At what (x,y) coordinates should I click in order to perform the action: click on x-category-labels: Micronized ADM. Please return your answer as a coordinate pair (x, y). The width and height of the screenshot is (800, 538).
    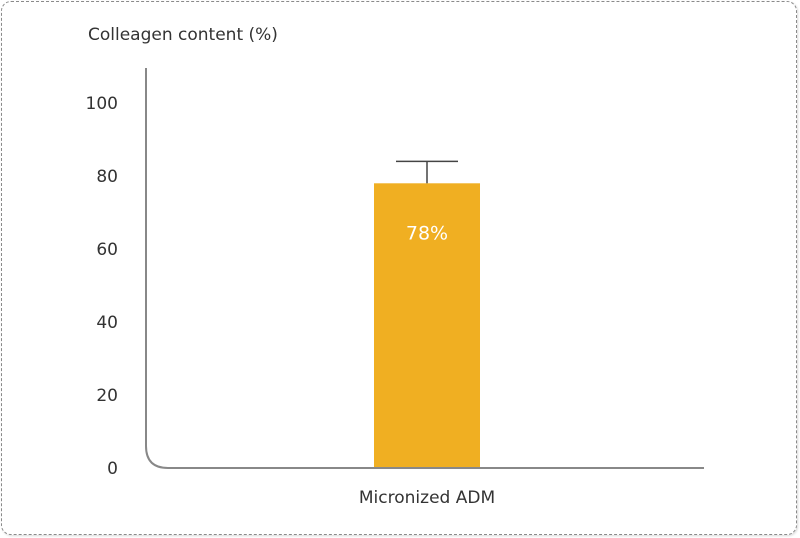
    Looking at the image, I should click on (427, 498).